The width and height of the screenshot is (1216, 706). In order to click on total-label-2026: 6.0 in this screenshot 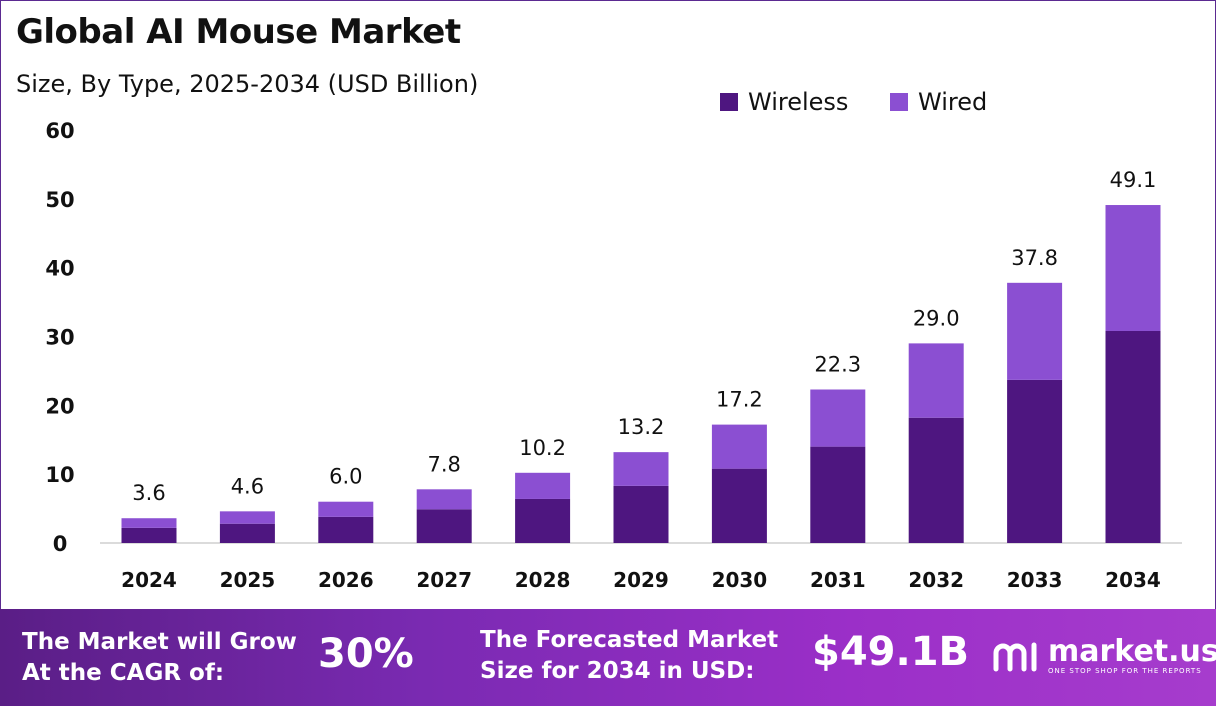, I will do `click(345, 477)`.